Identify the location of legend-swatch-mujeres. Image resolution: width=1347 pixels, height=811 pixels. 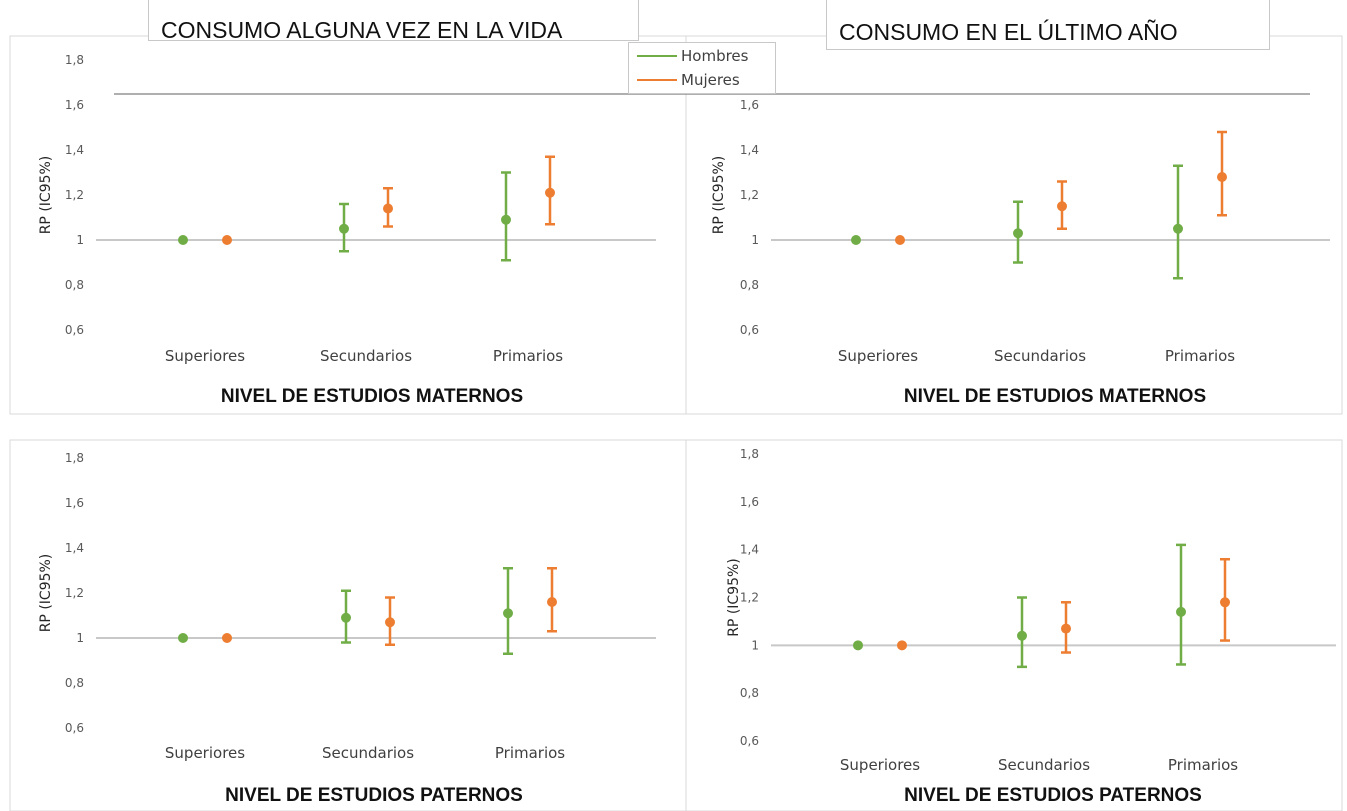
(657, 80).